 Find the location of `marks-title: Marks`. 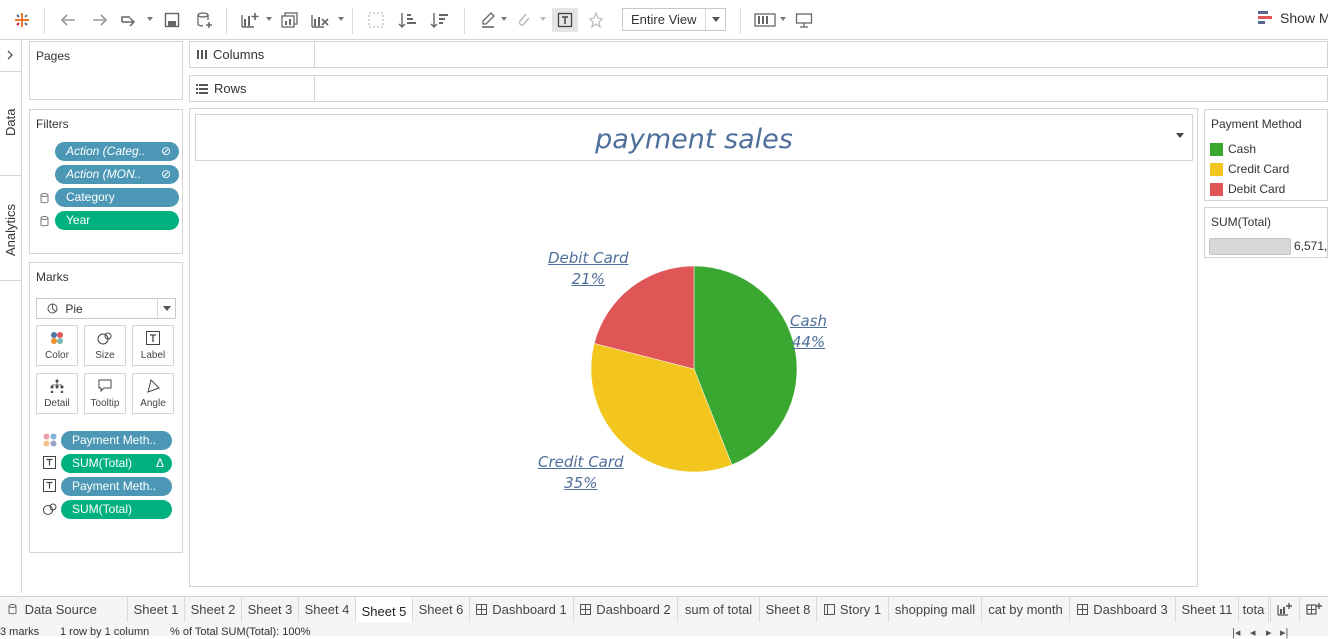

marks-title: Marks is located at coordinates (52, 277).